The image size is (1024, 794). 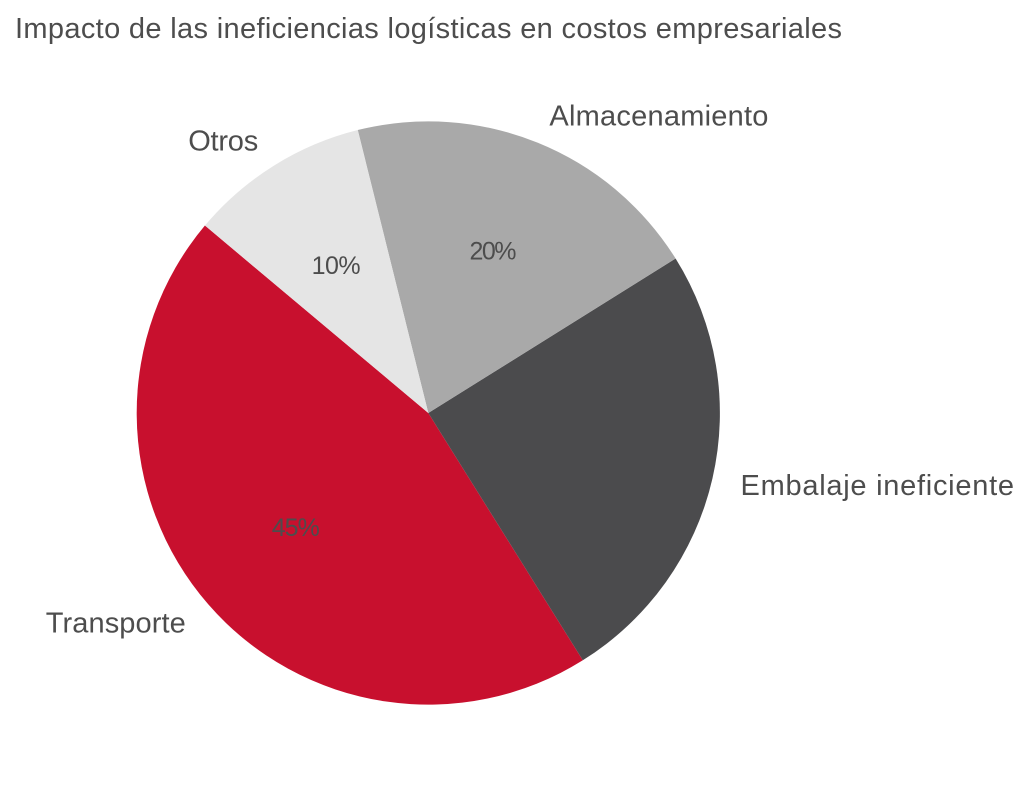 What do you see at coordinates (116, 623) in the screenshot?
I see `svg-text: Transporte` at bounding box center [116, 623].